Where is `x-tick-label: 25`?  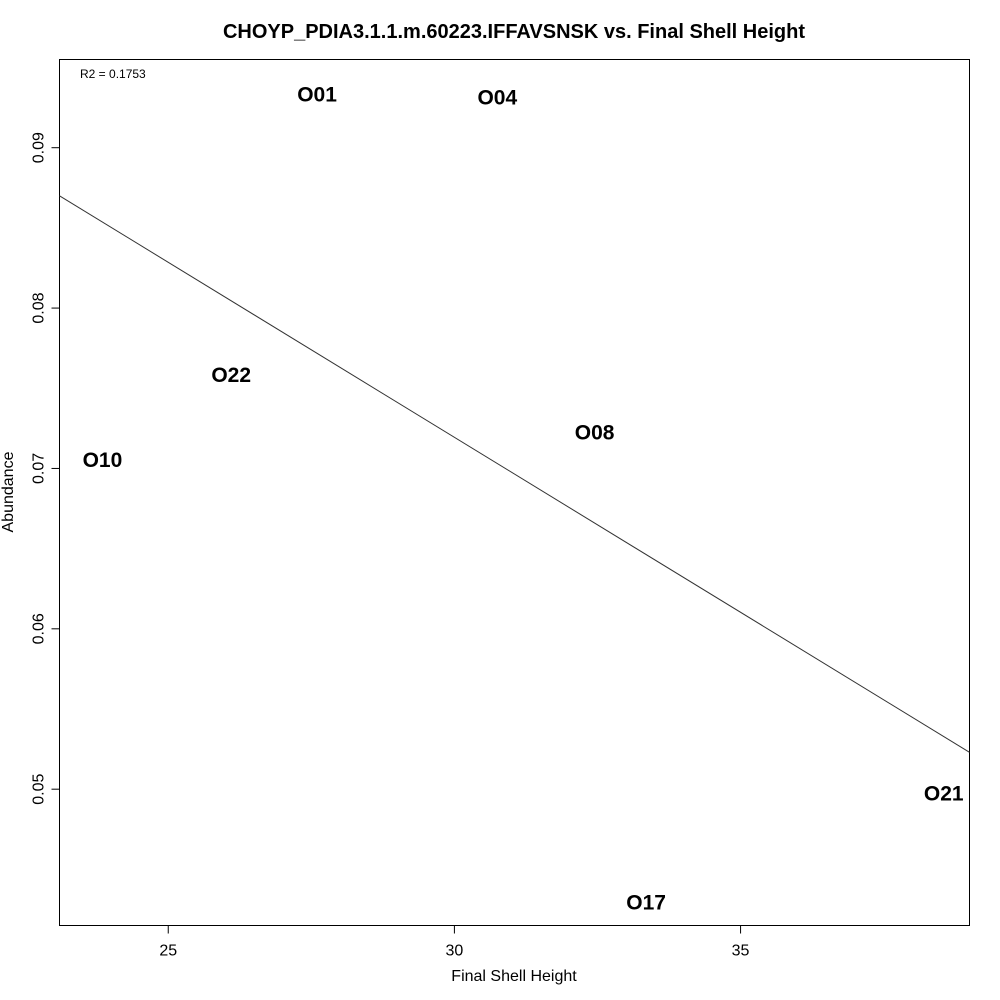
x-tick-label: 25 is located at coordinates (168, 951).